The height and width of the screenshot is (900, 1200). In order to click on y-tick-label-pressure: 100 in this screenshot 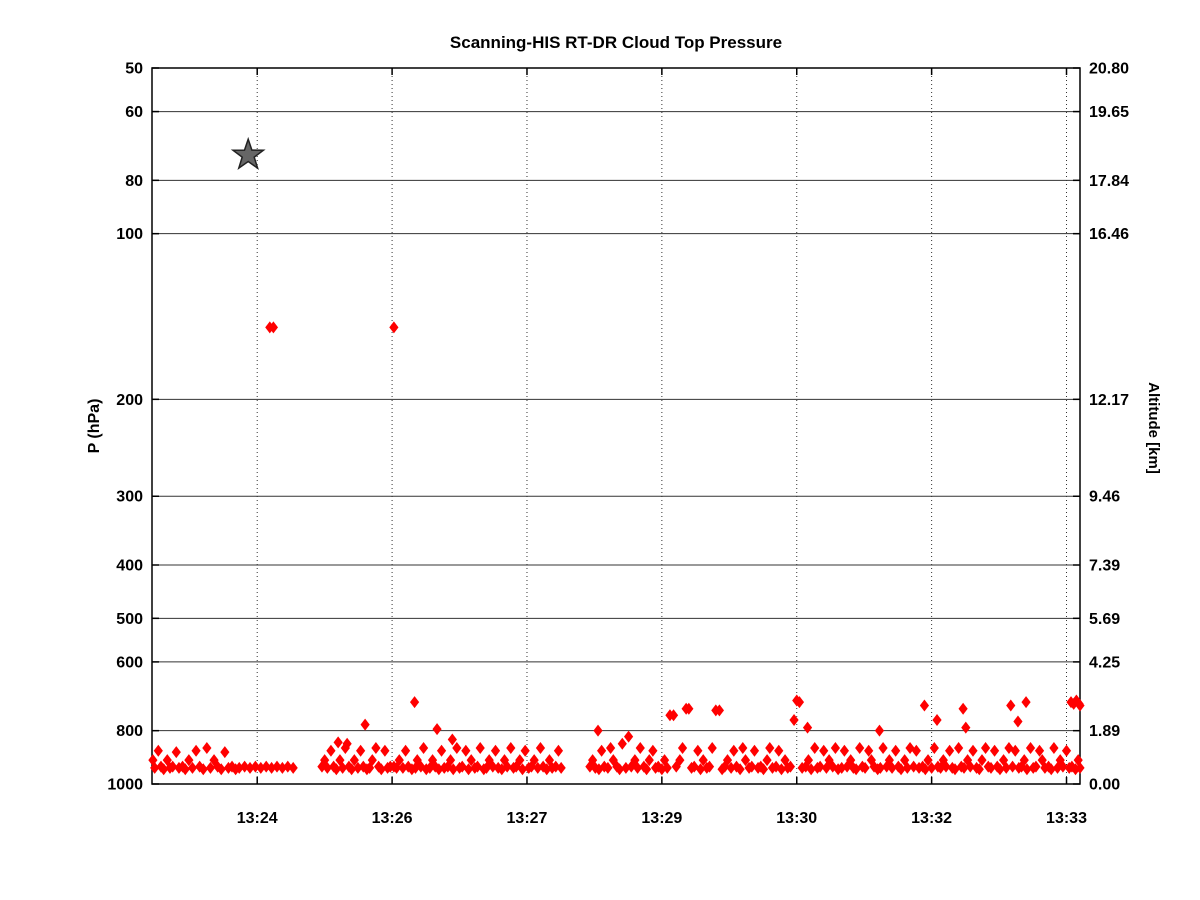, I will do `click(129, 234)`.